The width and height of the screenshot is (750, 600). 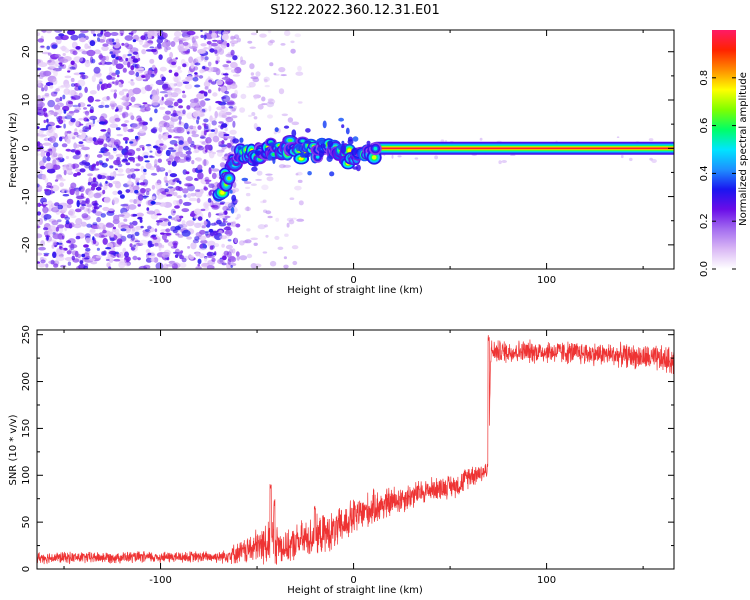 What do you see at coordinates (546, 580) in the screenshot?
I see `x-tick-label: 100` at bounding box center [546, 580].